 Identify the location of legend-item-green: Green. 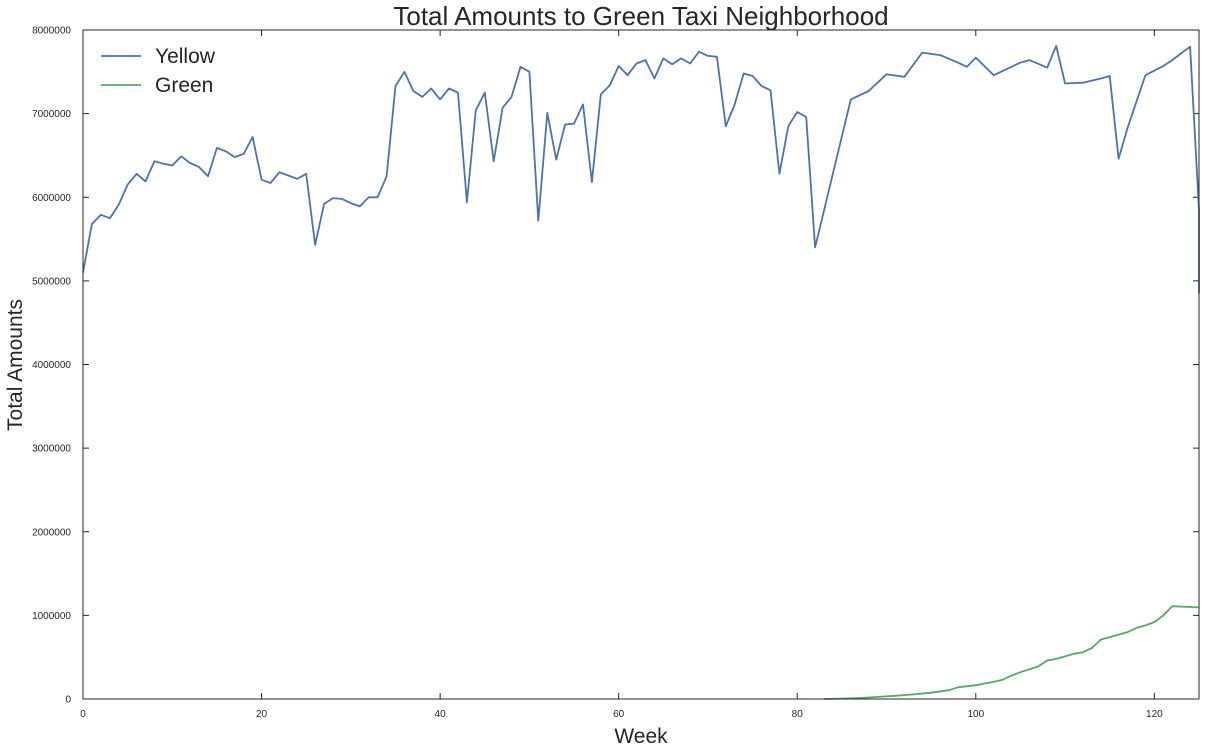
(157, 85).